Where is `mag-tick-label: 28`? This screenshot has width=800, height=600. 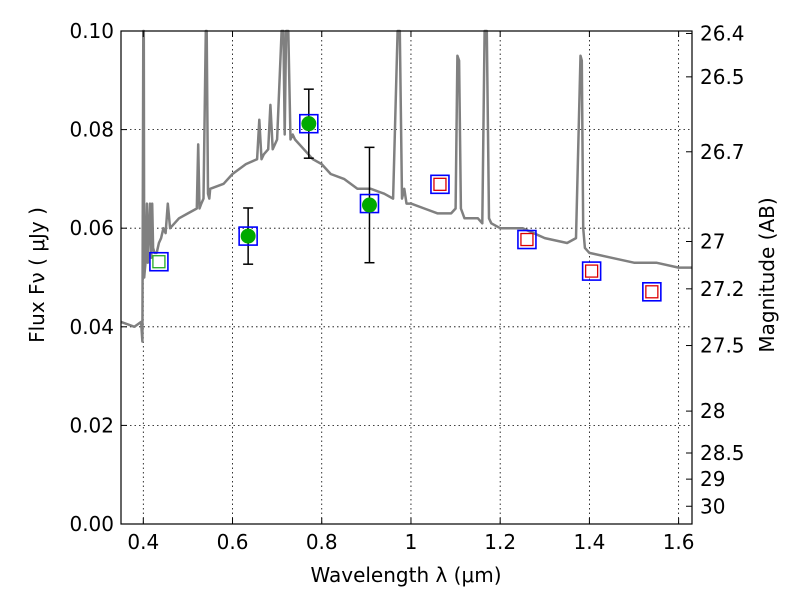
mag-tick-label: 28 is located at coordinates (712, 411).